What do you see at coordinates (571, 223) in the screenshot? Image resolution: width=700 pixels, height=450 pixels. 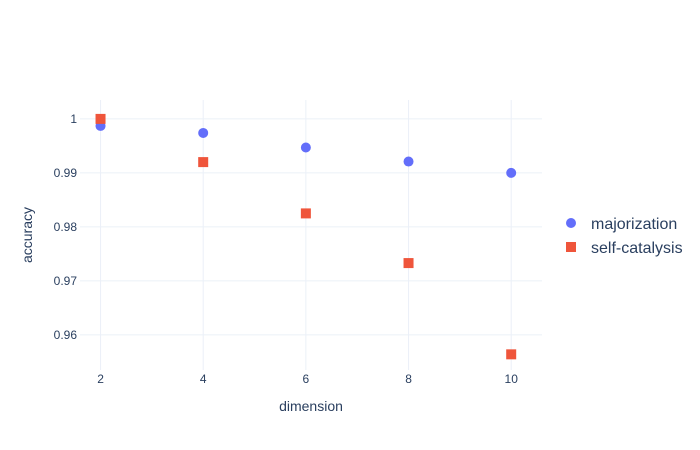 I see `legend-circle-marker` at bounding box center [571, 223].